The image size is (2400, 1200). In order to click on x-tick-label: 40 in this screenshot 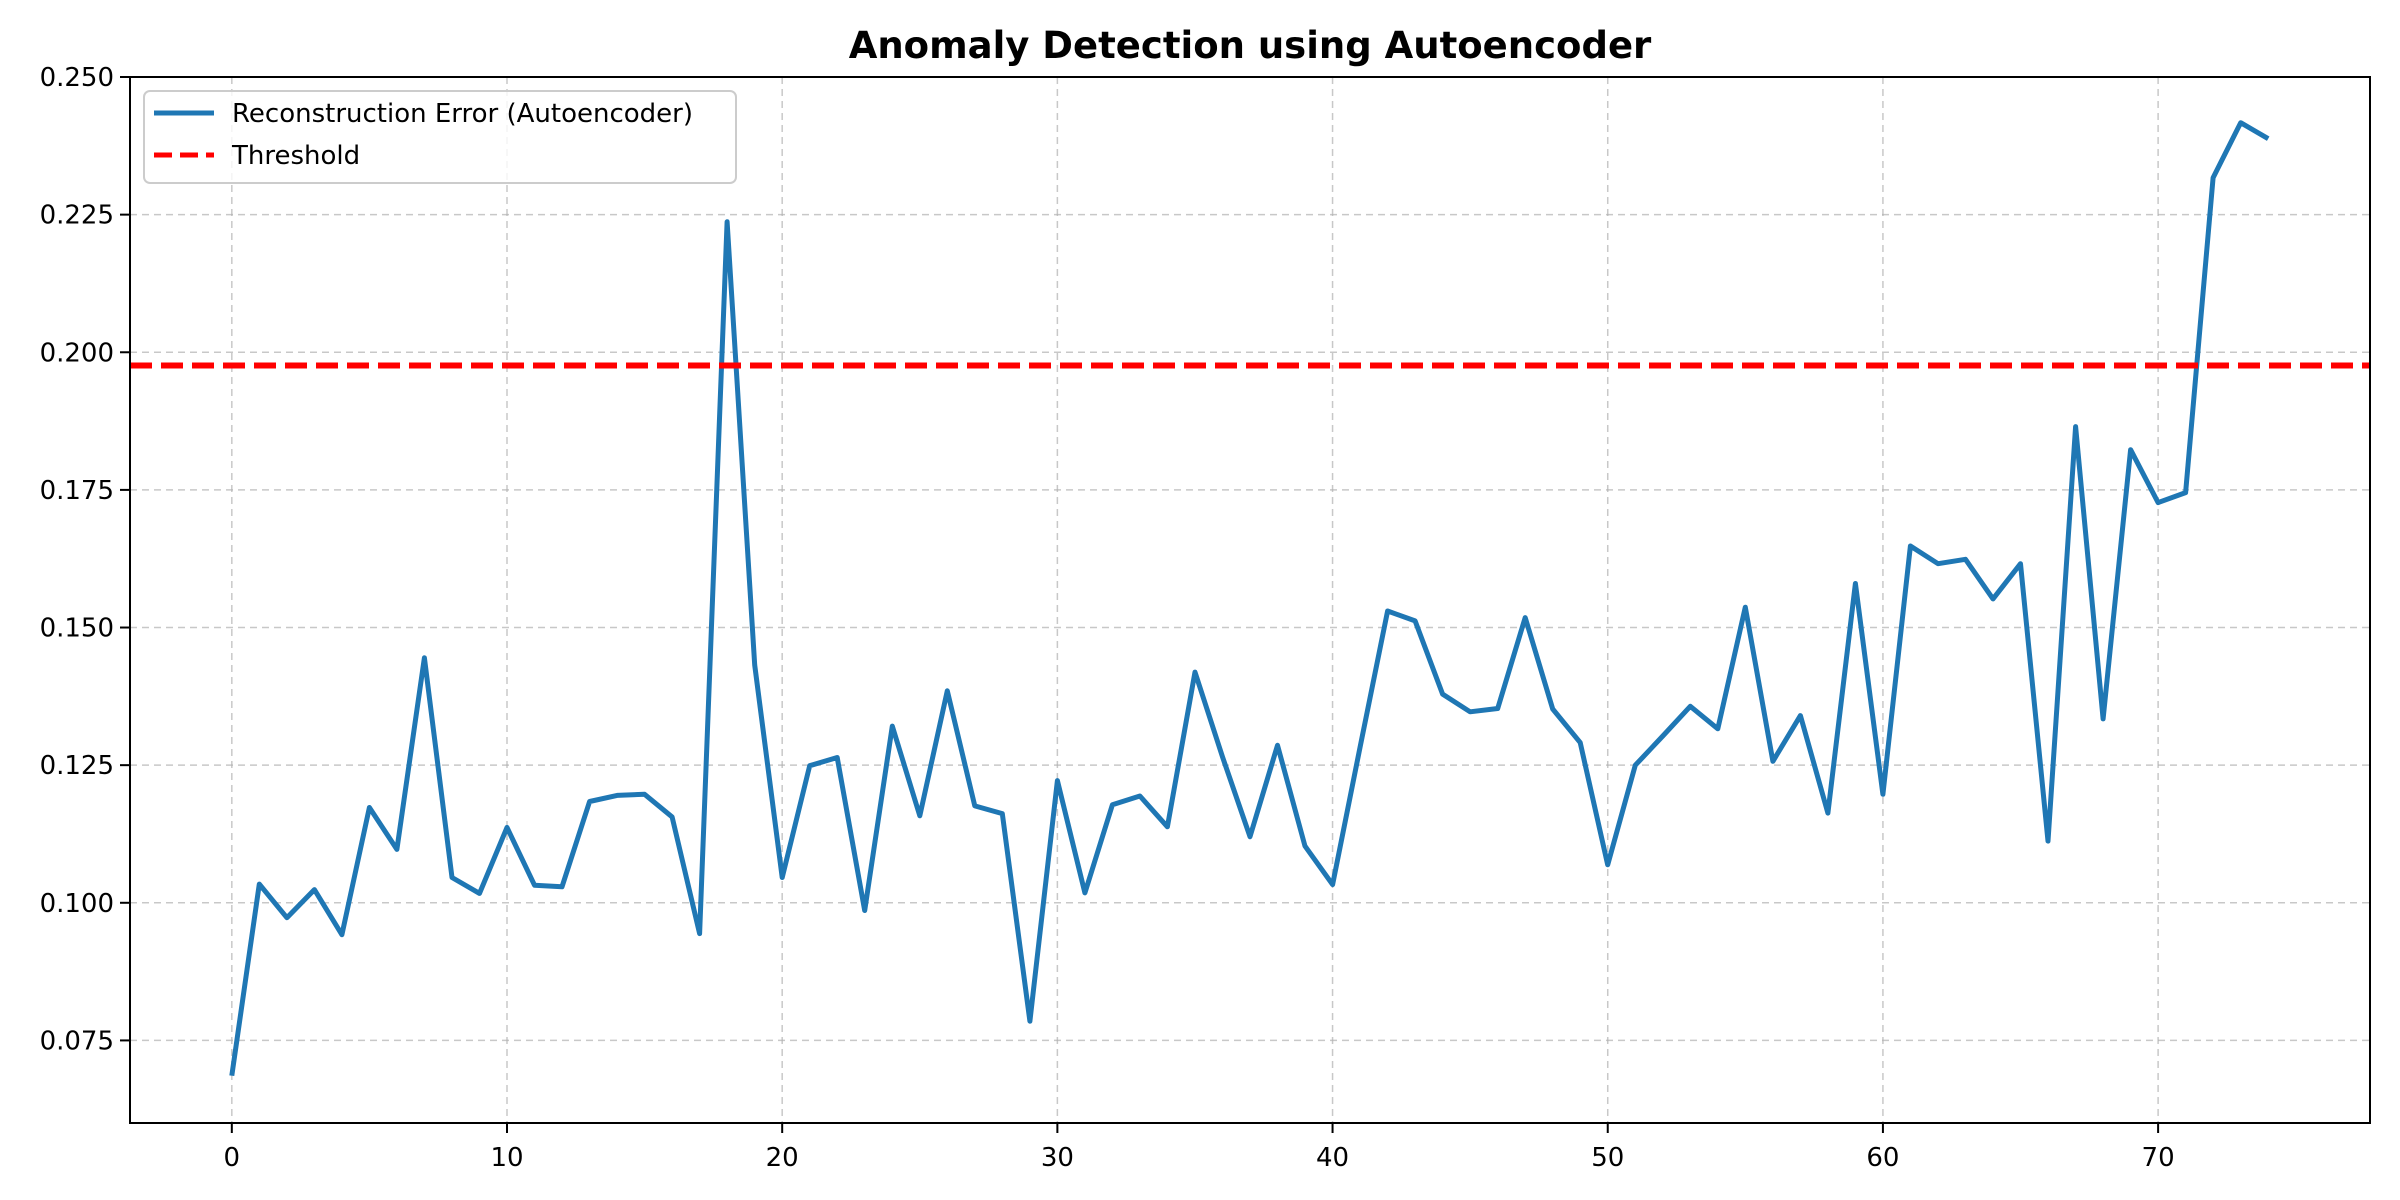, I will do `click(1332, 1158)`.